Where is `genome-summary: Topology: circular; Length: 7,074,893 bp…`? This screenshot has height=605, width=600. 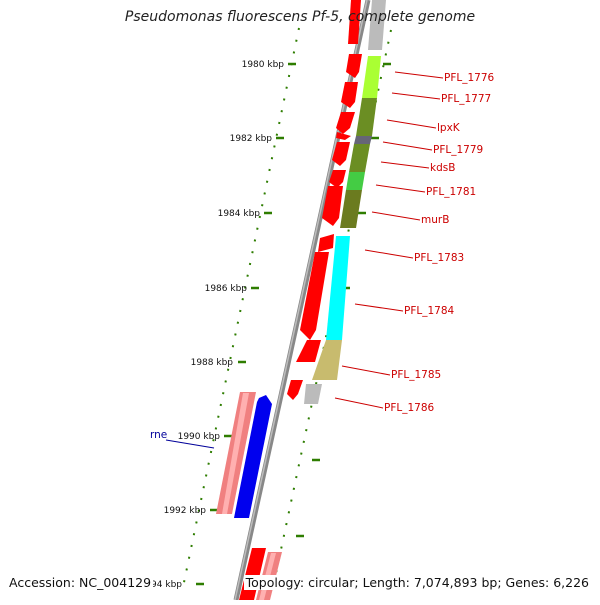
genome-summary: Topology: circular; Length: 7,074,893 bp… is located at coordinates (417, 582).